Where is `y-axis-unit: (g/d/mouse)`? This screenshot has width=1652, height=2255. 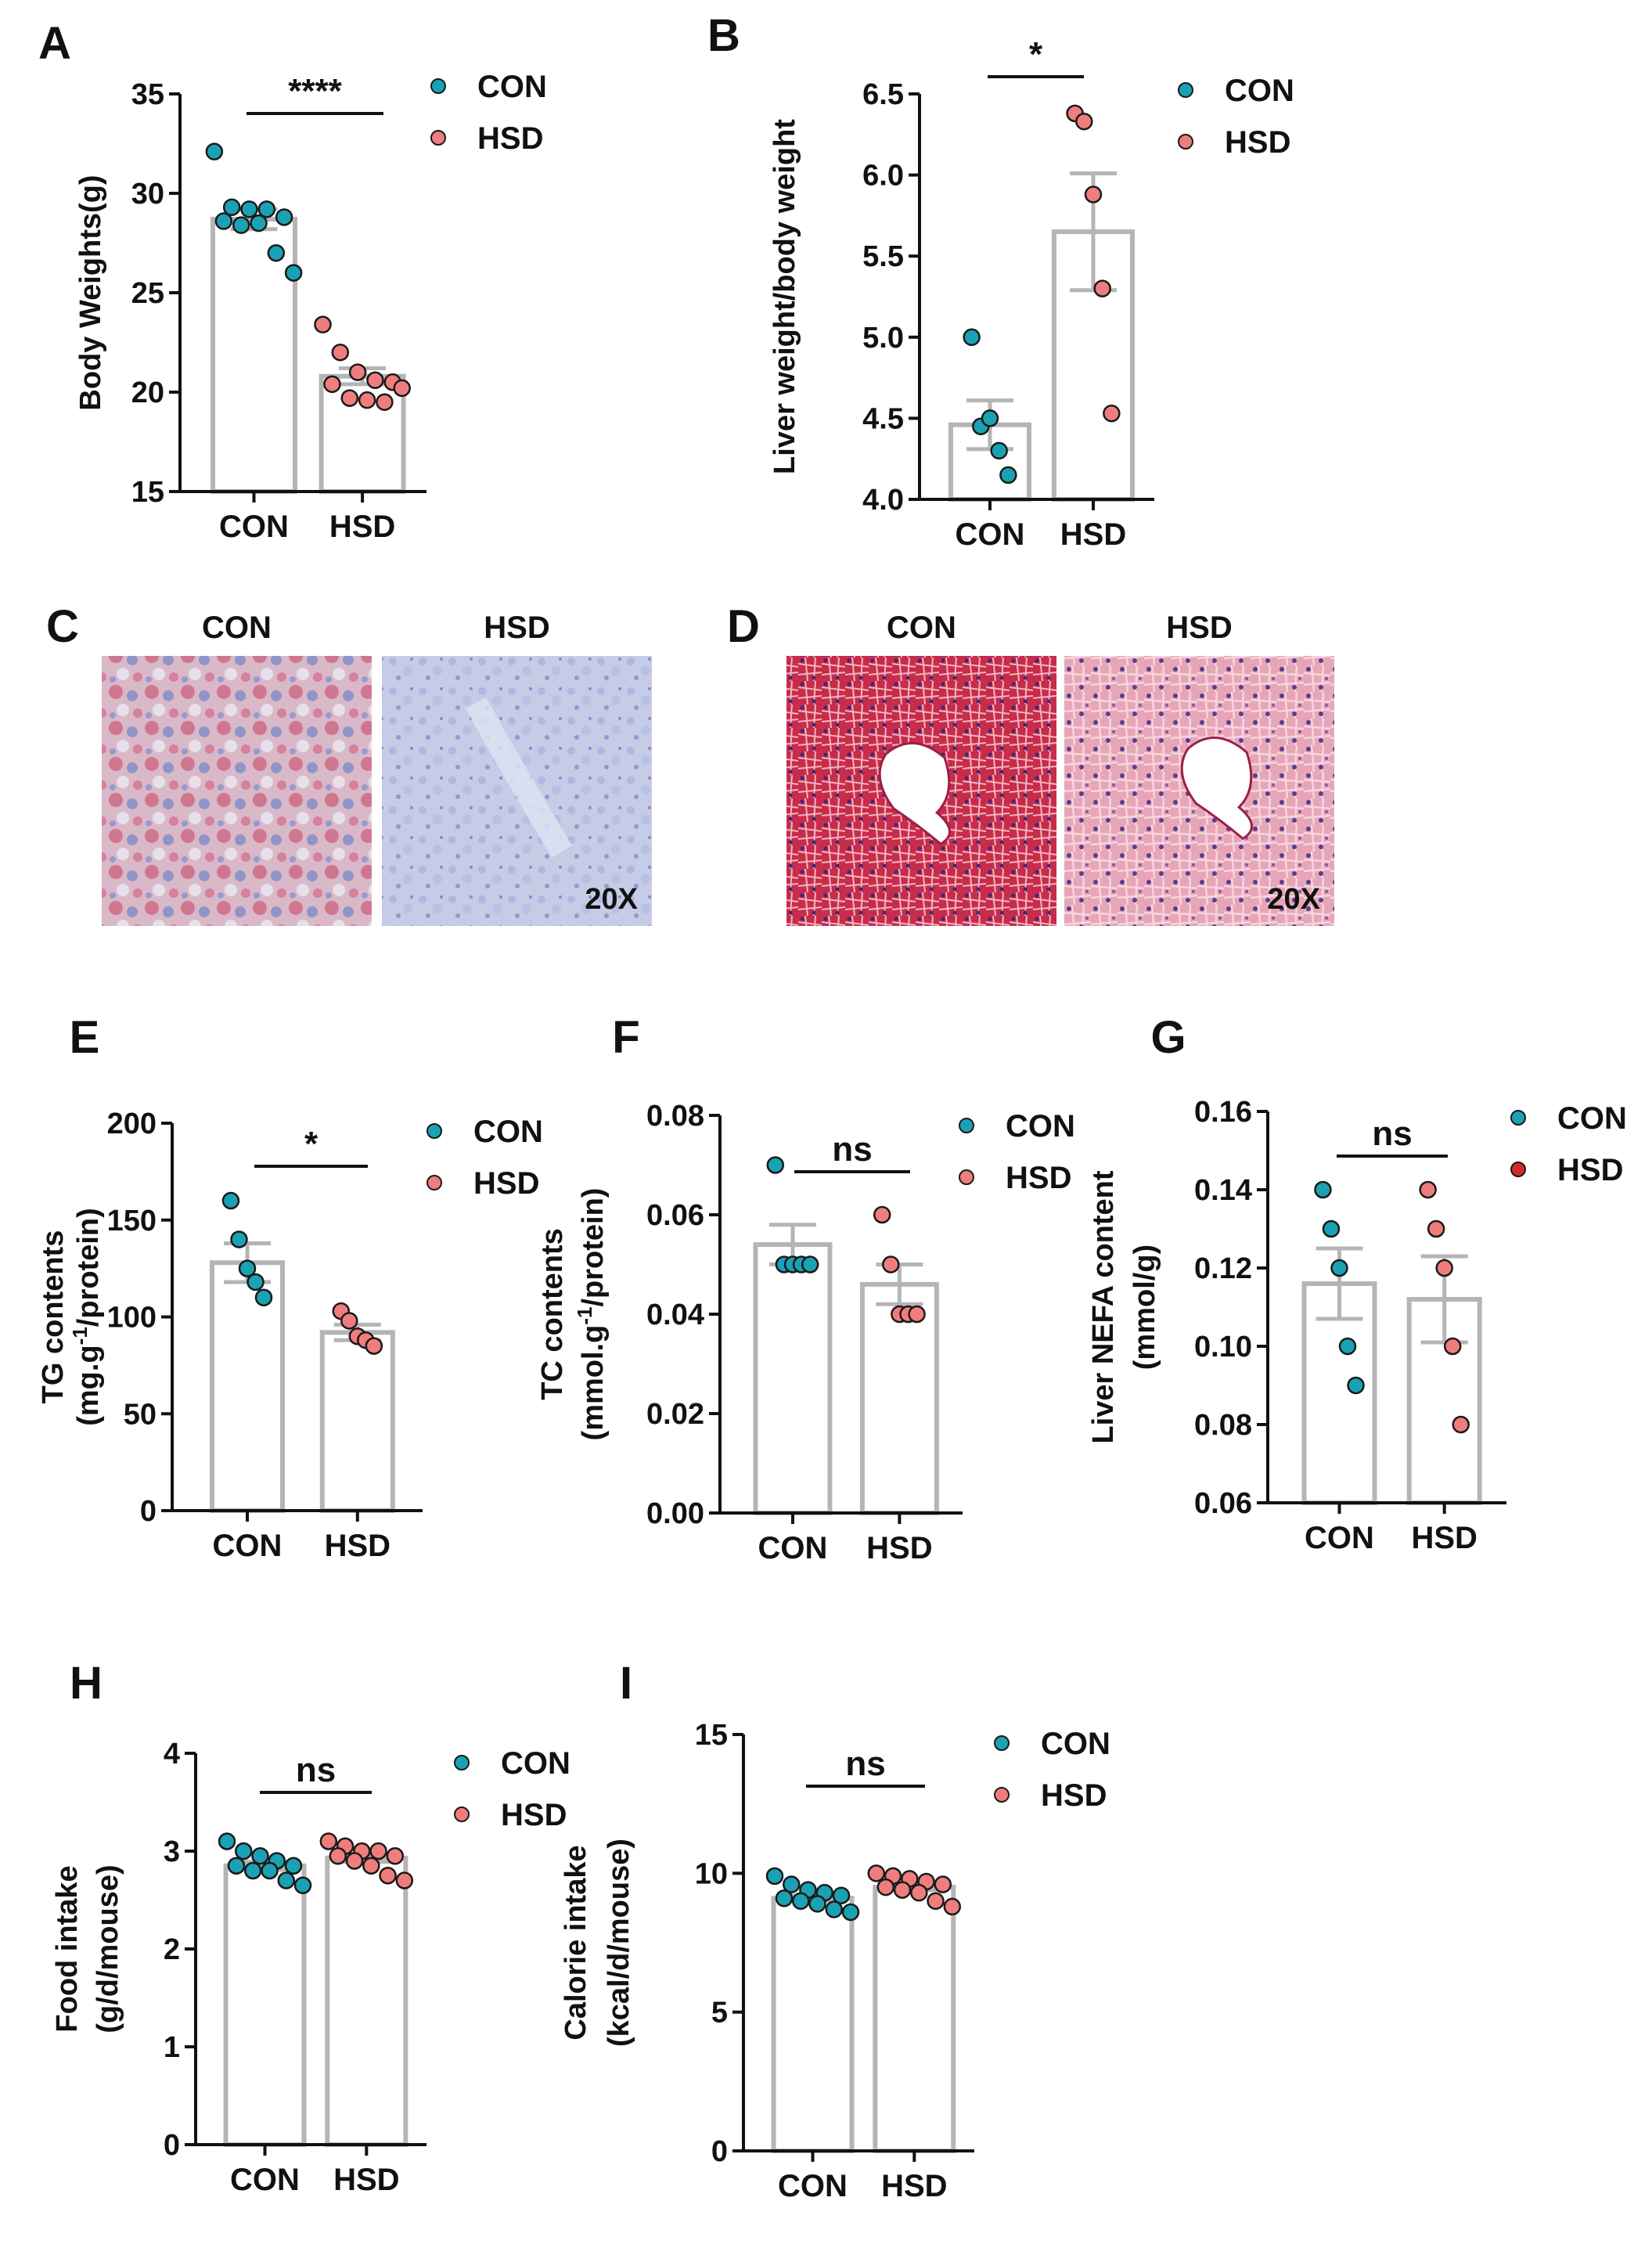 y-axis-unit: (g/d/mouse) is located at coordinates (108, 1948).